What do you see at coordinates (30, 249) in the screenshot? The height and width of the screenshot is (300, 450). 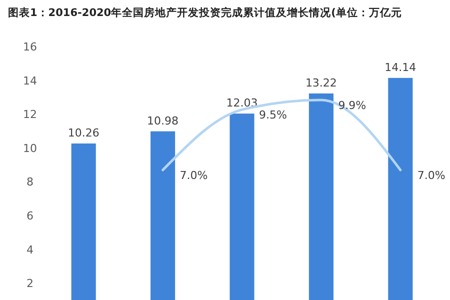 I see `y-tick-label: 4` at bounding box center [30, 249].